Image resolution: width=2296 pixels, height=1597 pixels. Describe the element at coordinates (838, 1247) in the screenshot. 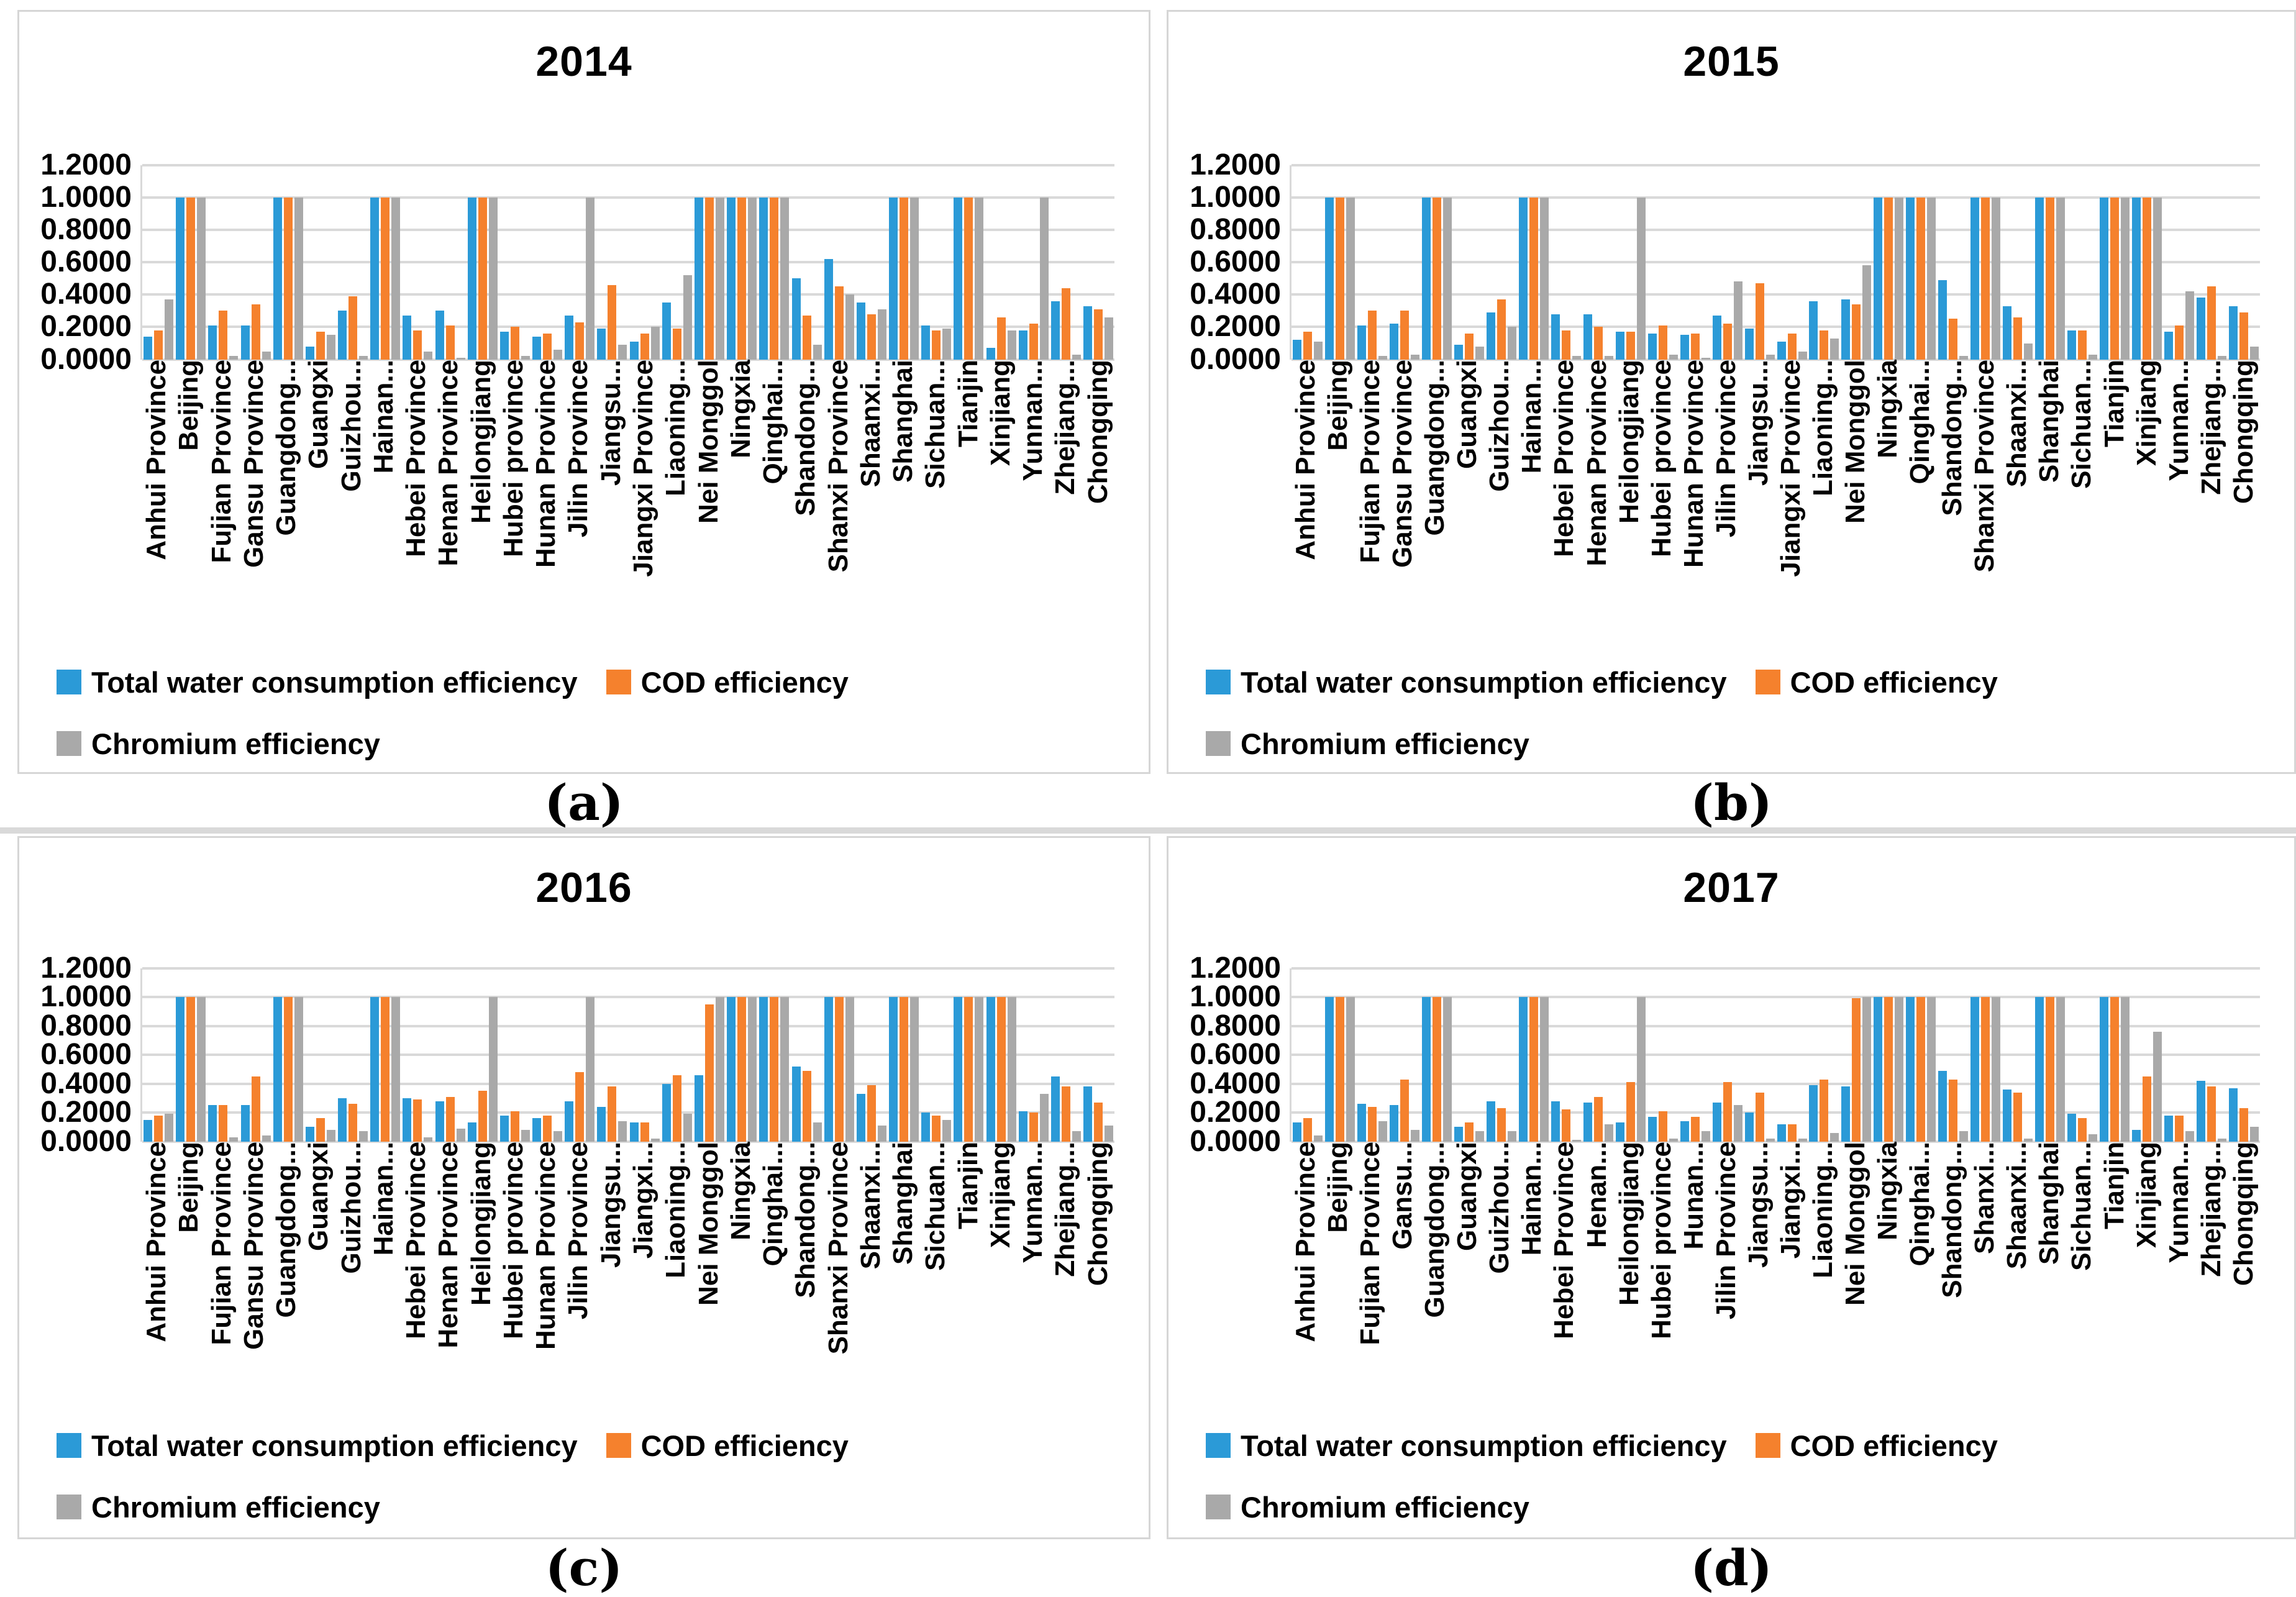

I see `x-axis-label: Shanxi Province` at that location.